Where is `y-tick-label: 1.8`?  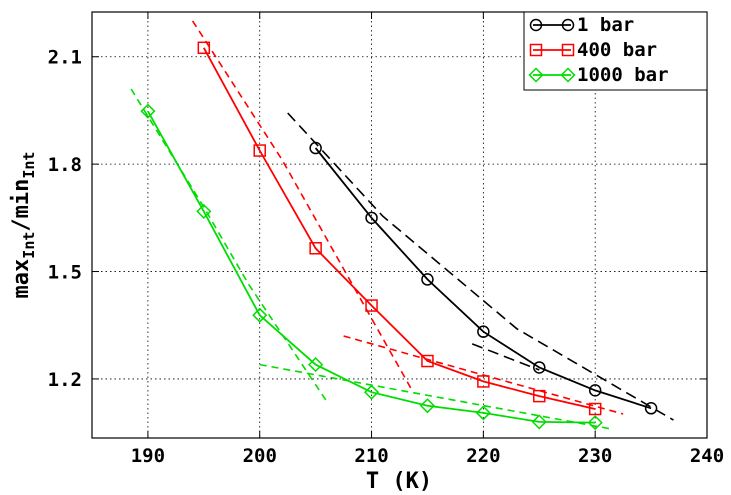 y-tick-label: 1.8 is located at coordinates (65, 165).